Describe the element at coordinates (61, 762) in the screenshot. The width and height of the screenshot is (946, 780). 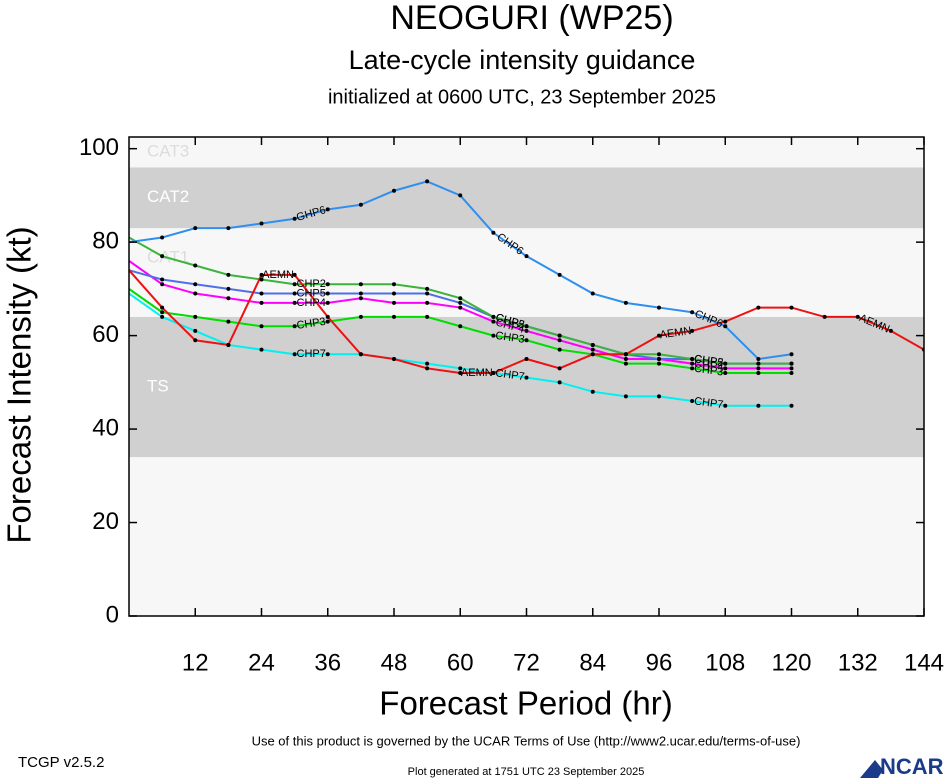
I see `version: TCGP v2.5.2` at that location.